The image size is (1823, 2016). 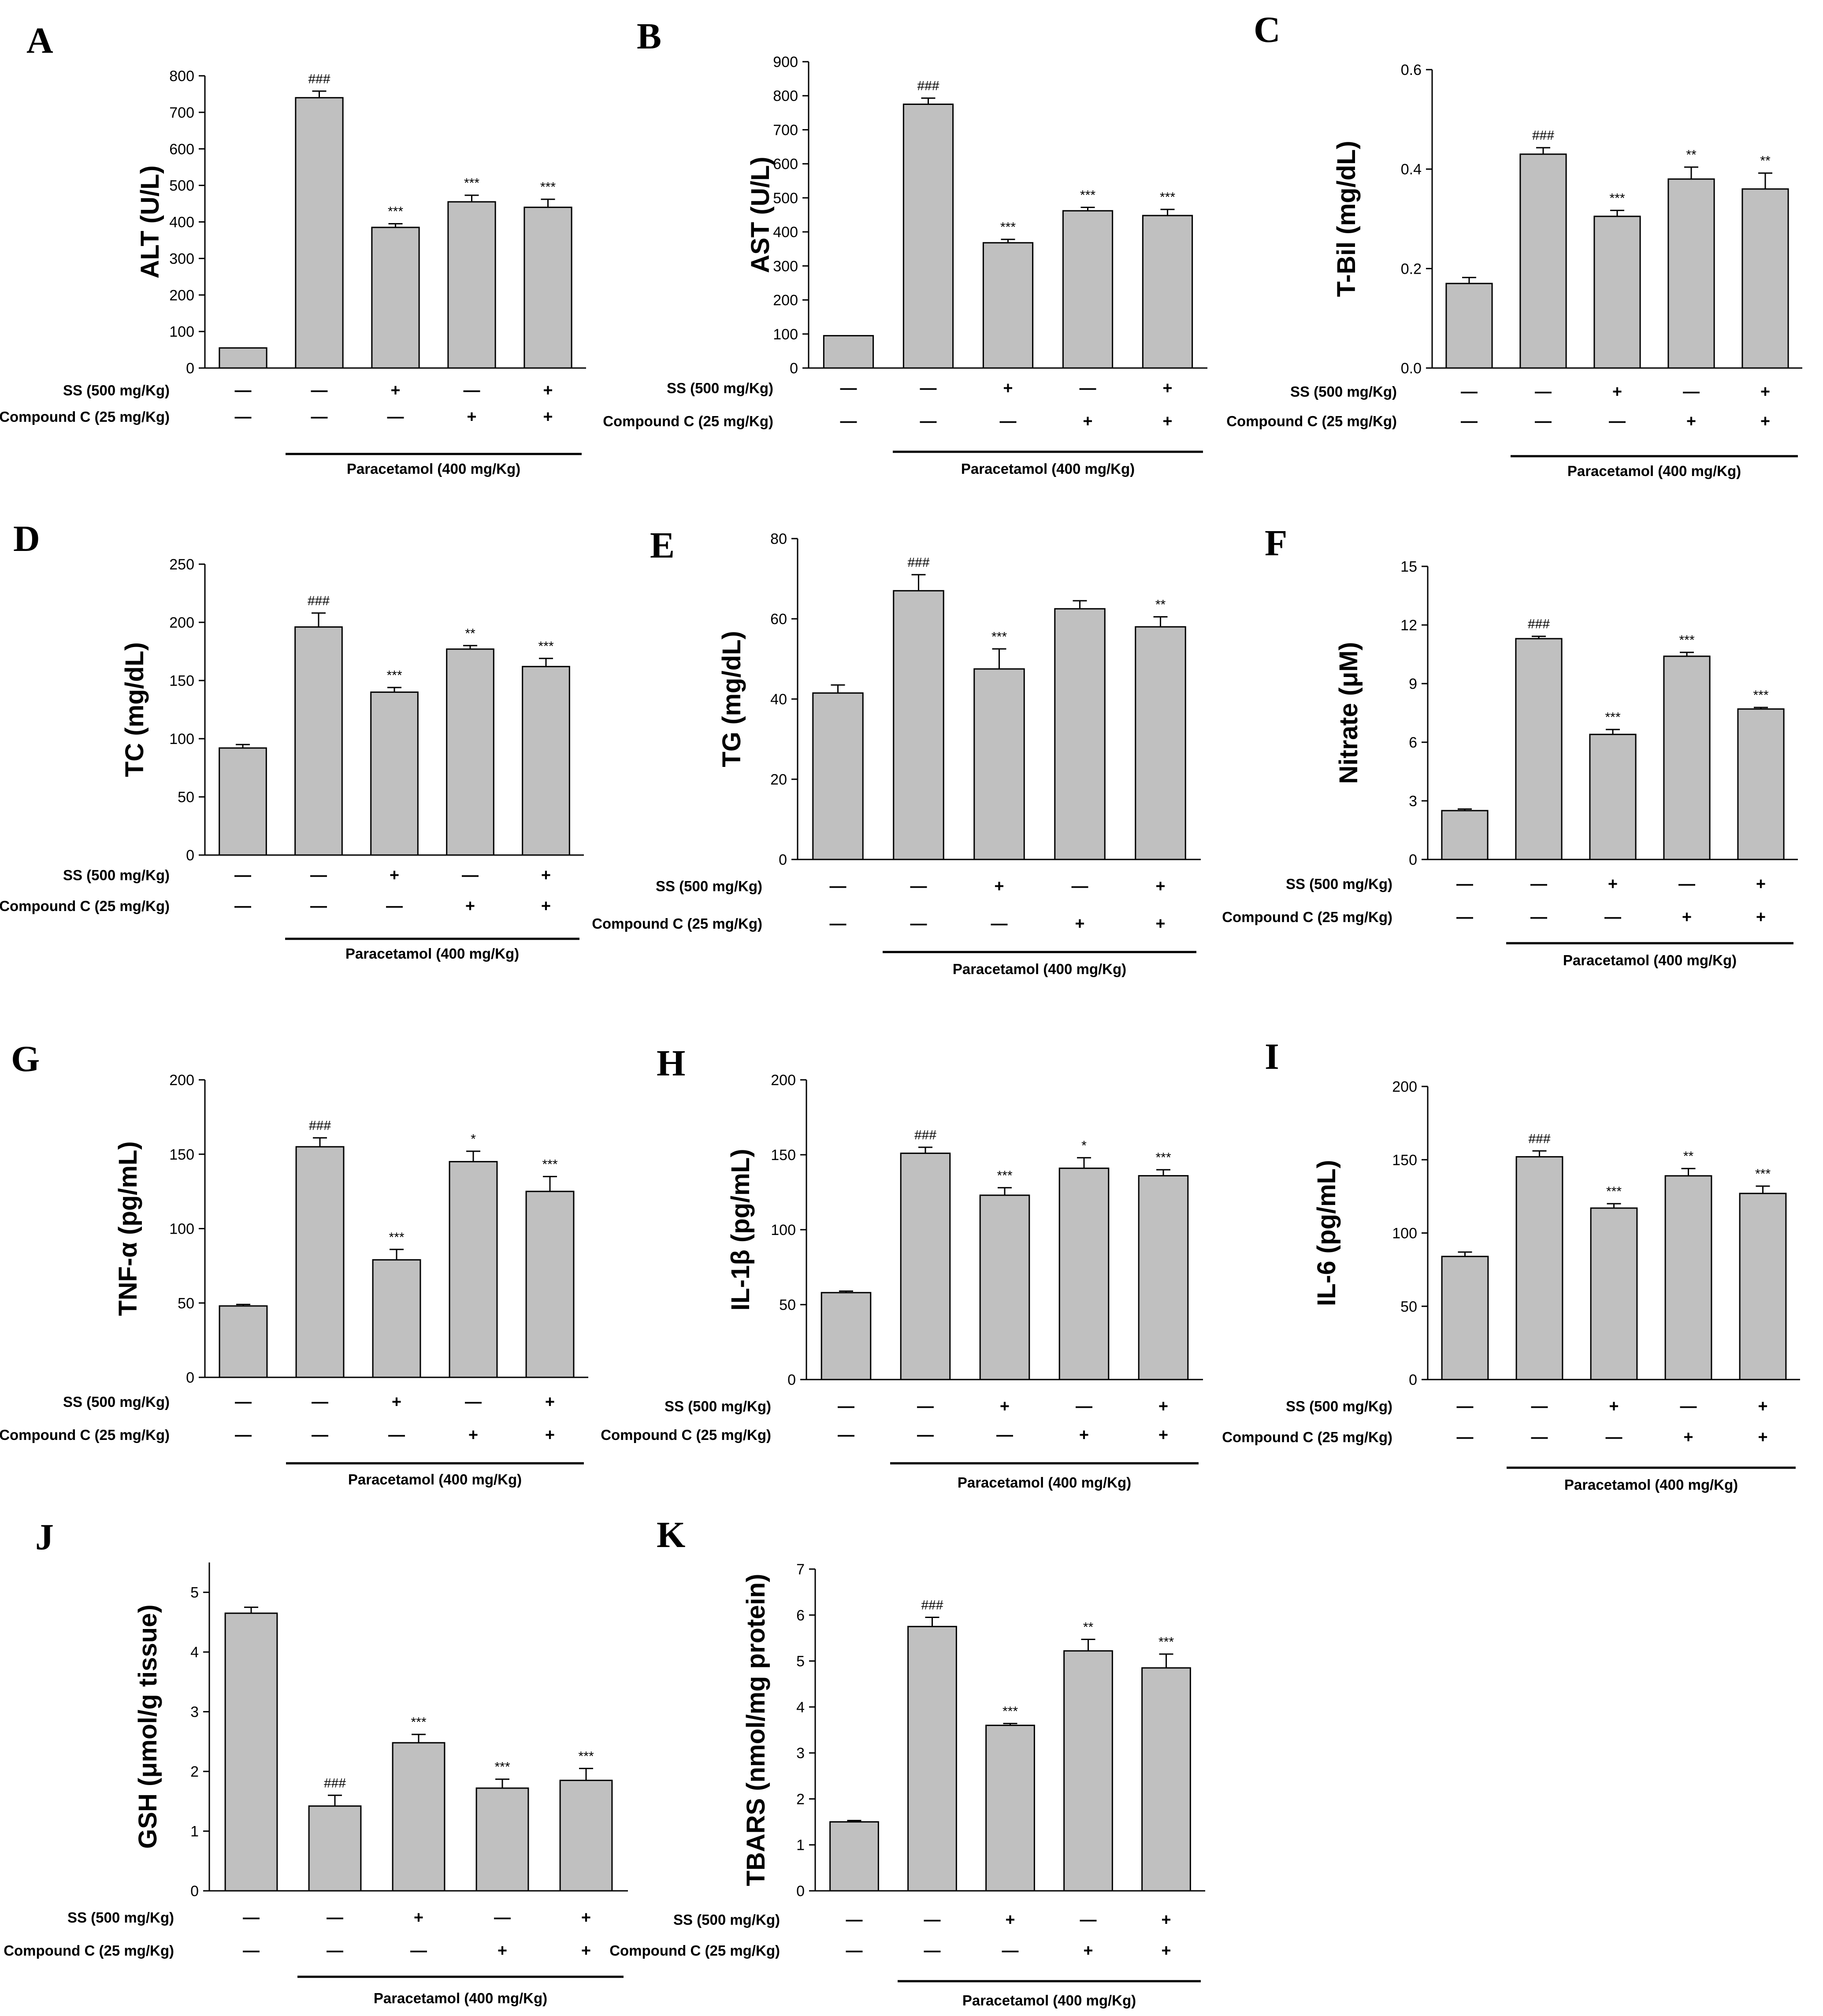 I want to click on y-tick-label: 500, so click(x=785, y=198).